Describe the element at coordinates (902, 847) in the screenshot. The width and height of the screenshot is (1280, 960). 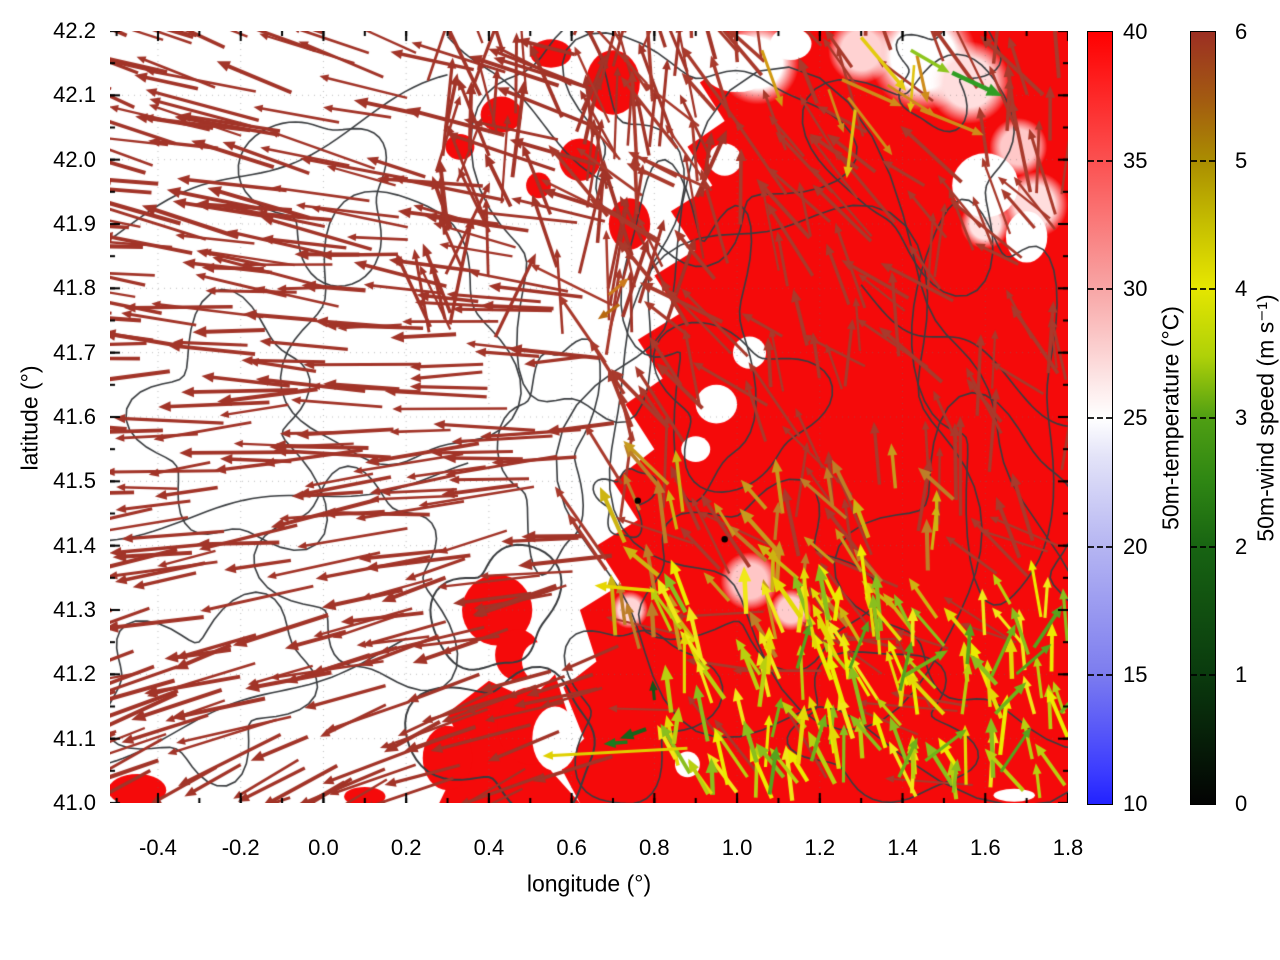
I see `x-tick-label: 1.4` at that location.